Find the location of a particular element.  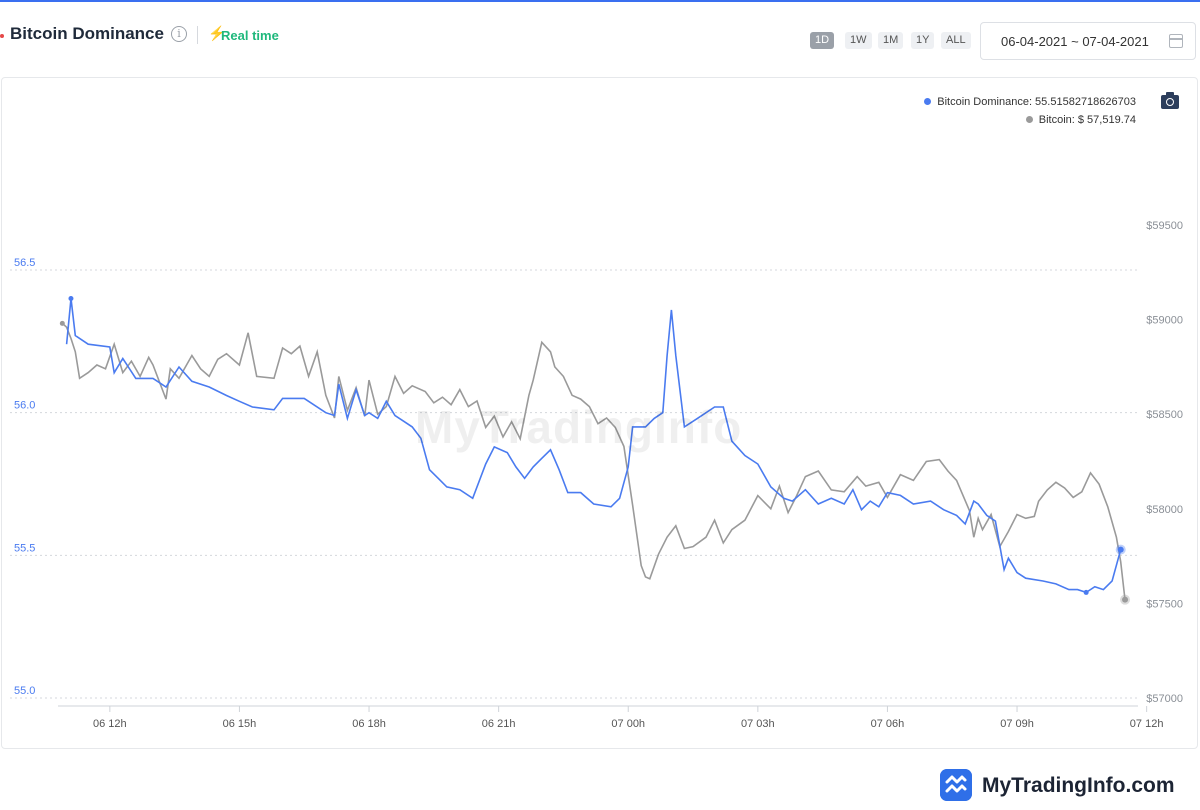

legend-item-dominance: Bitcoin Dominance: 55.51582718626703 is located at coordinates (1030, 102).